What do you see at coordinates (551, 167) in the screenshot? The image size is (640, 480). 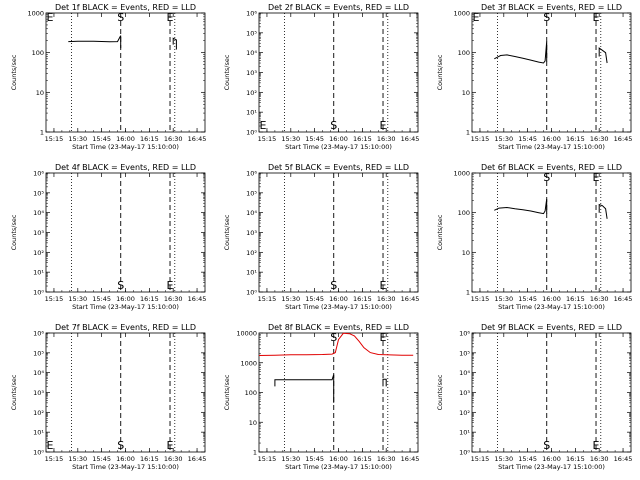 I see `panel-title: Det 6f BLACK = Events, RED = LLD` at bounding box center [551, 167].